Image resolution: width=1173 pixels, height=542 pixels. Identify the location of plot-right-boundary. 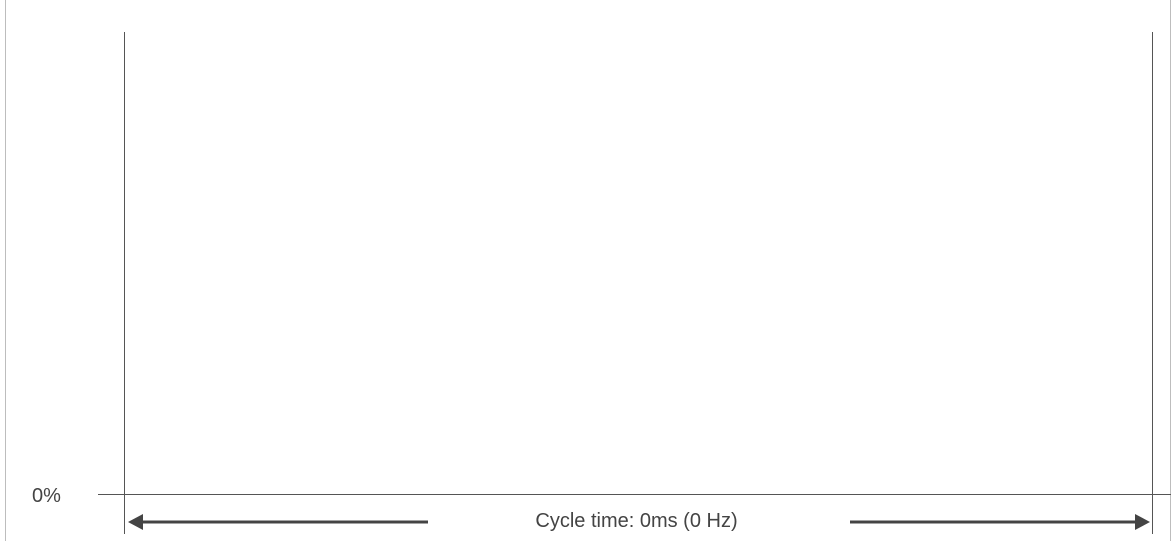
(1152, 283).